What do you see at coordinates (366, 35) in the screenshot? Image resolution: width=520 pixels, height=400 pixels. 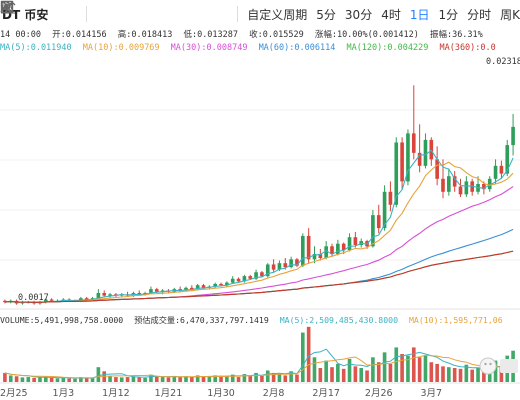 I see `info-change: 涨幅:10.00%(0.001412)` at bounding box center [366, 35].